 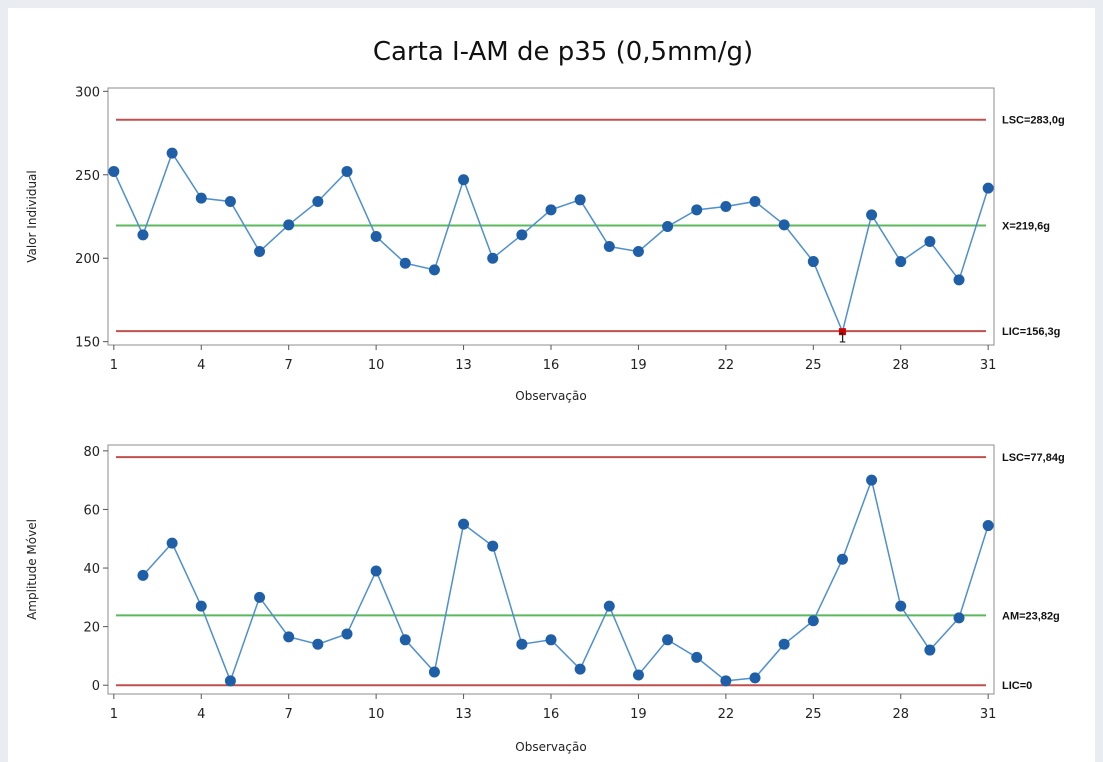 I want to click on x-tick-label: 19, so click(x=638, y=714).